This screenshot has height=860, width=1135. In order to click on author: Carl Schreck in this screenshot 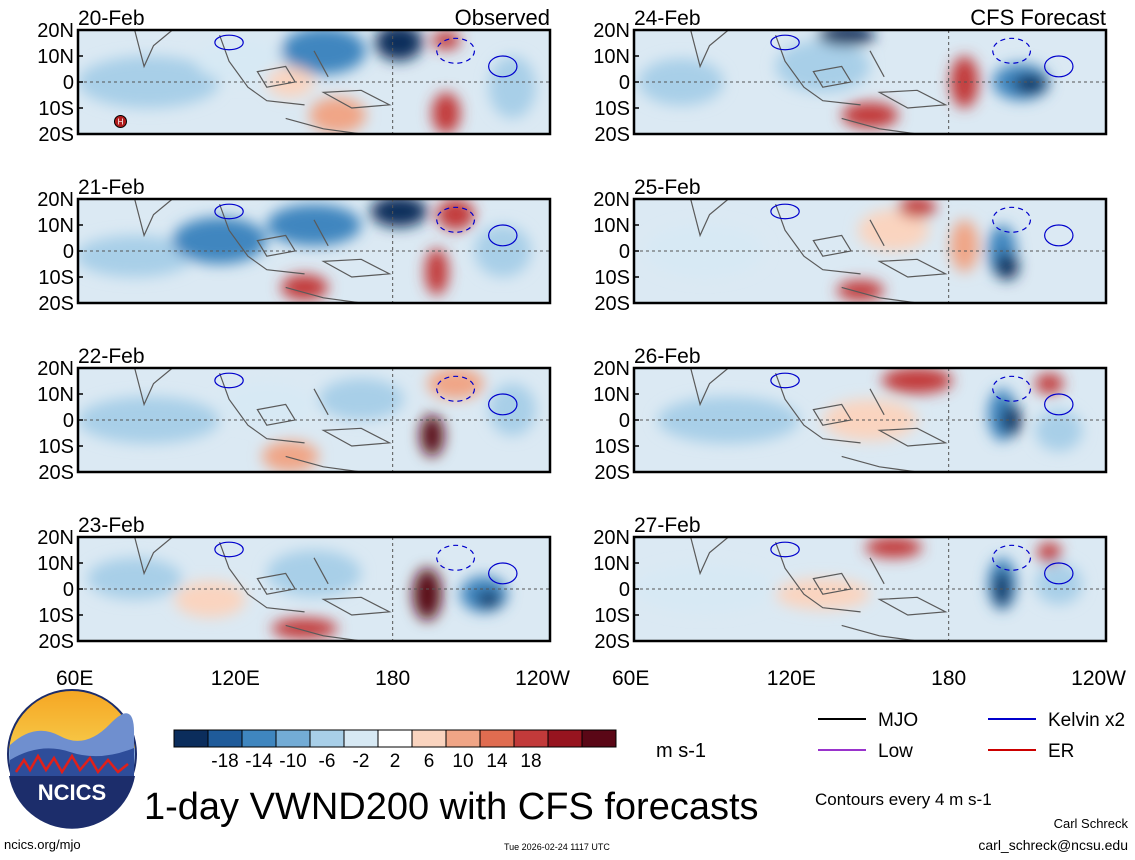, I will do `click(1090, 823)`.